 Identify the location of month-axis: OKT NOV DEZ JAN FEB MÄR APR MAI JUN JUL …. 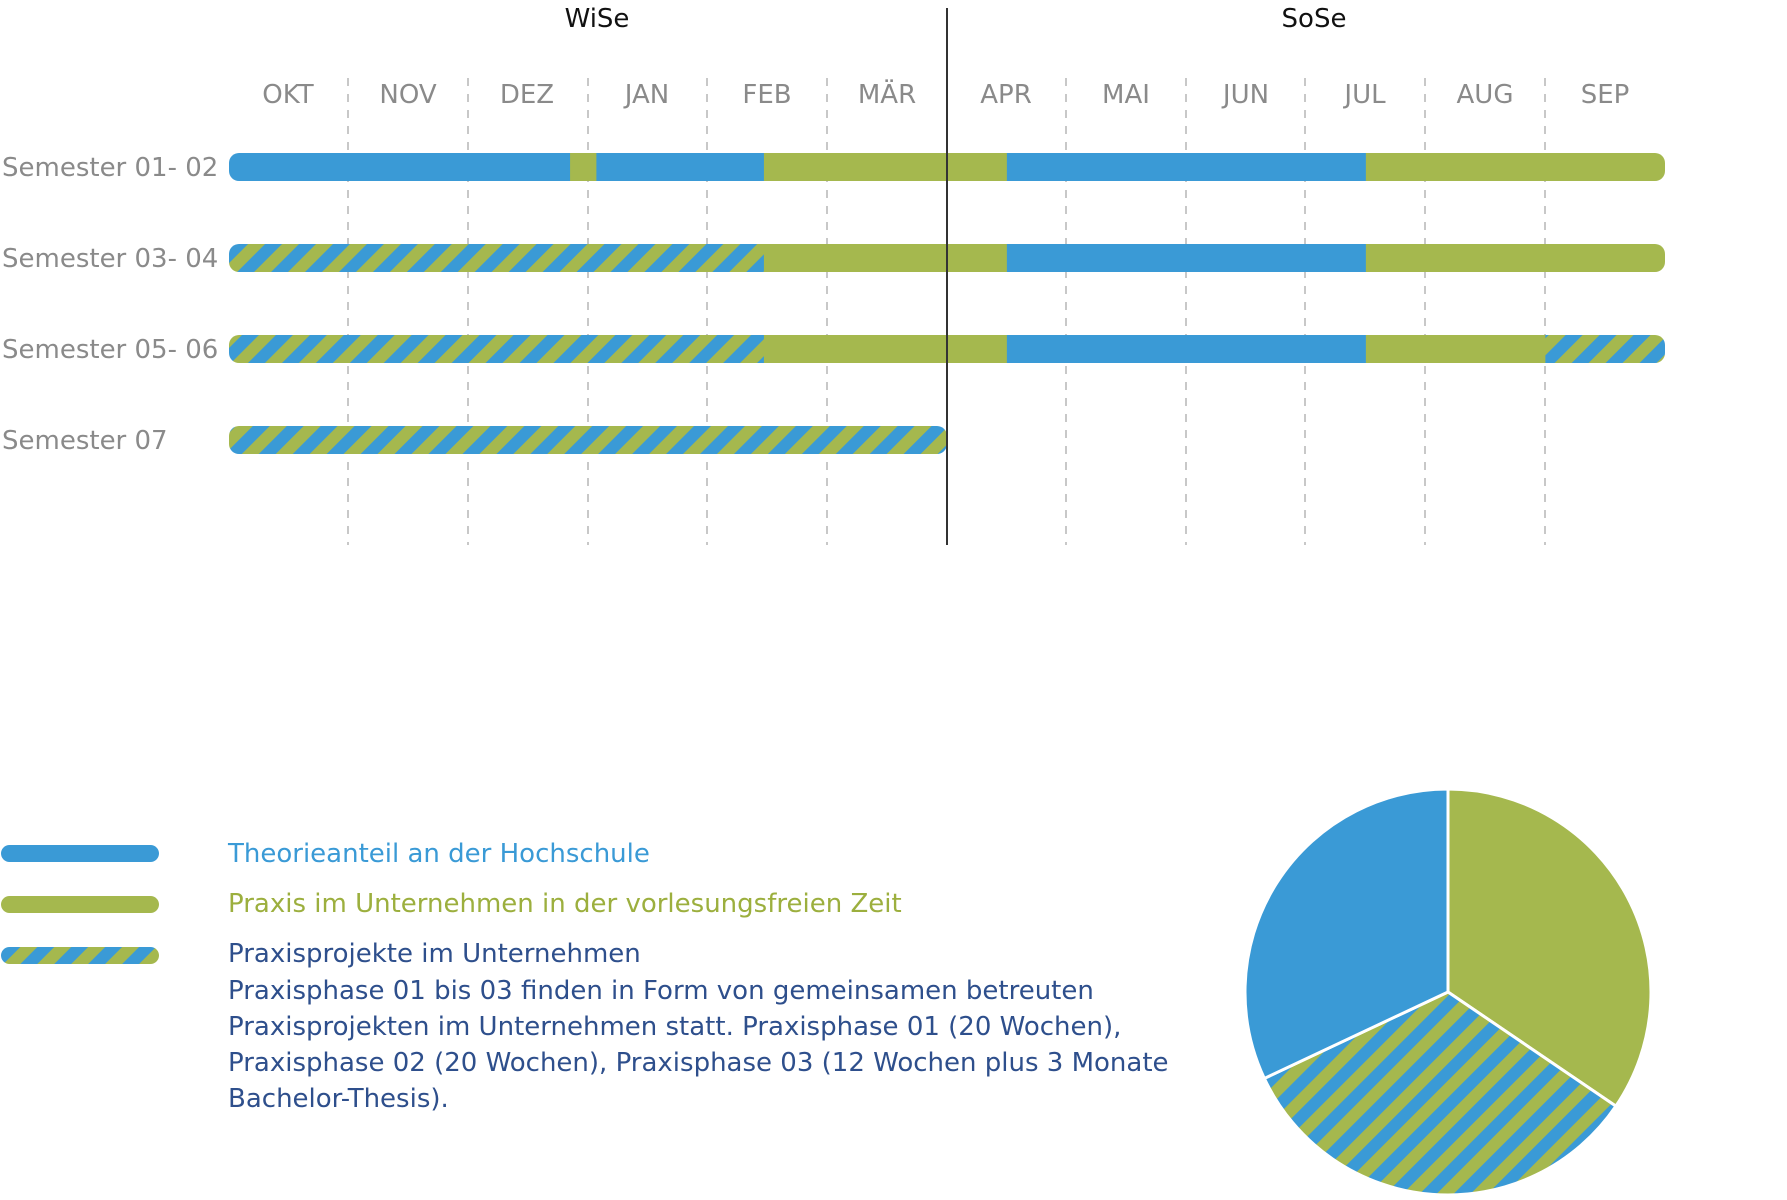
(945, 94).